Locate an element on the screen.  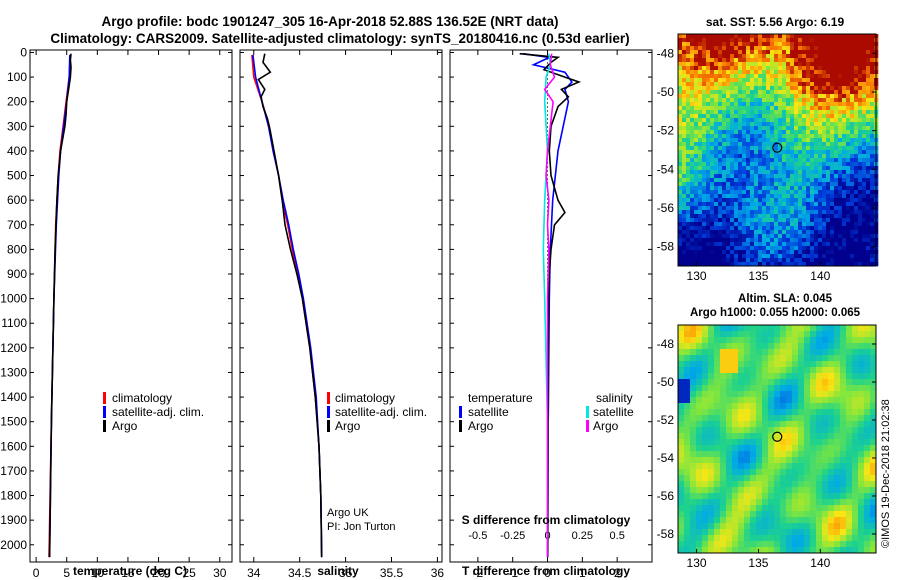
sla-map-title: Altim. SLA: 0.045 is located at coordinates (785, 299).